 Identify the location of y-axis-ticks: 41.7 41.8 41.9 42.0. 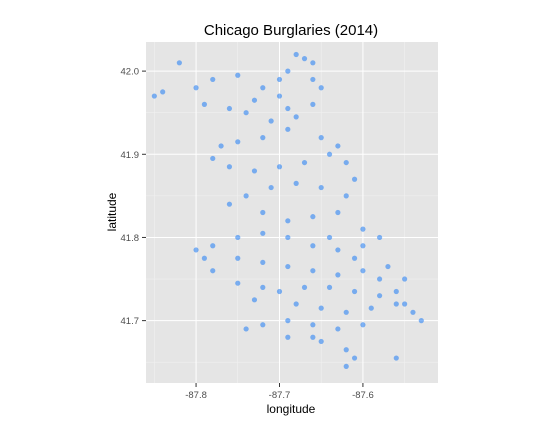
(133, 197).